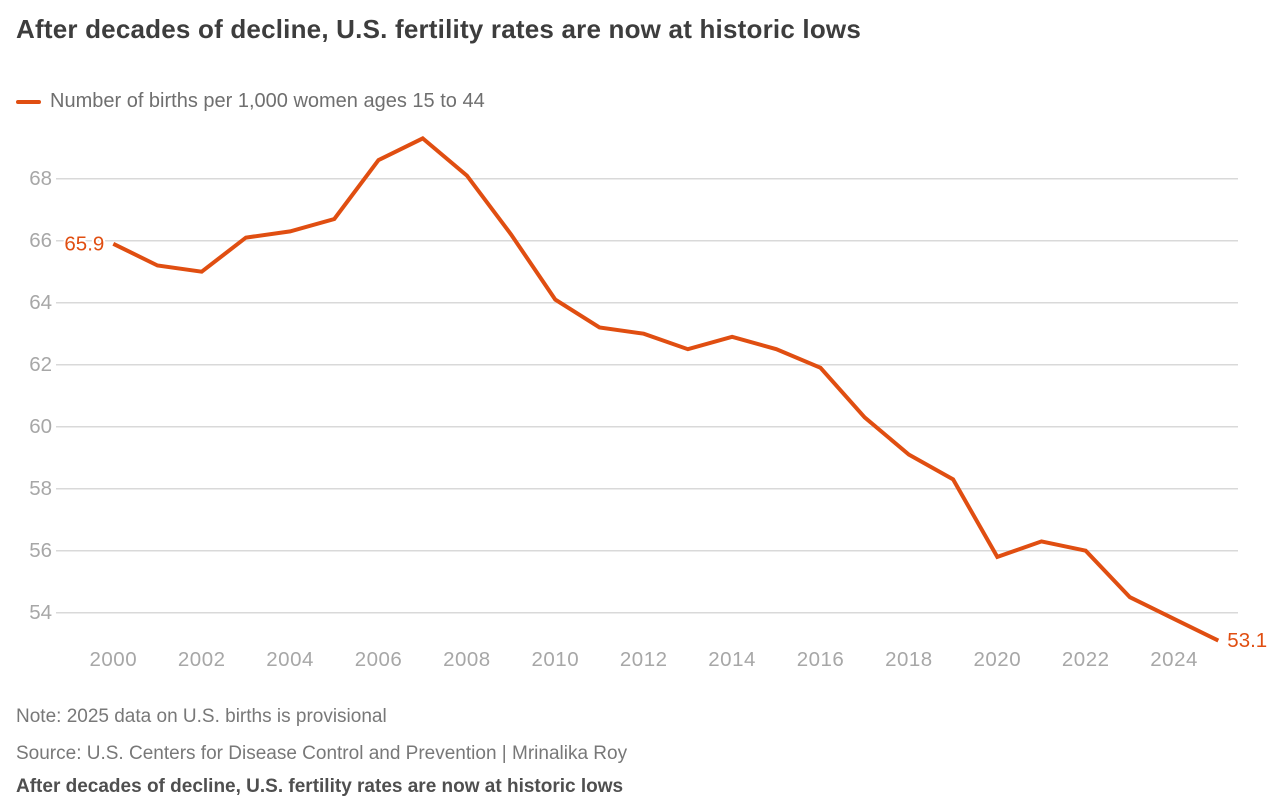 The height and width of the screenshot is (810, 1280). What do you see at coordinates (202, 659) in the screenshot?
I see `x-tick-label: 2002` at bounding box center [202, 659].